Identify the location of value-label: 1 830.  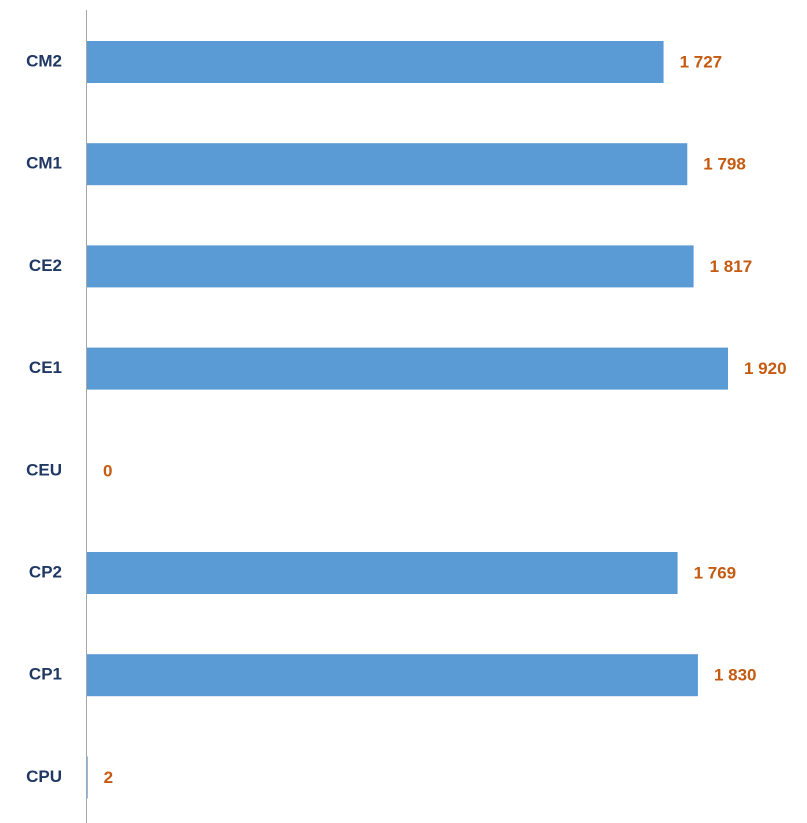
(735, 675).